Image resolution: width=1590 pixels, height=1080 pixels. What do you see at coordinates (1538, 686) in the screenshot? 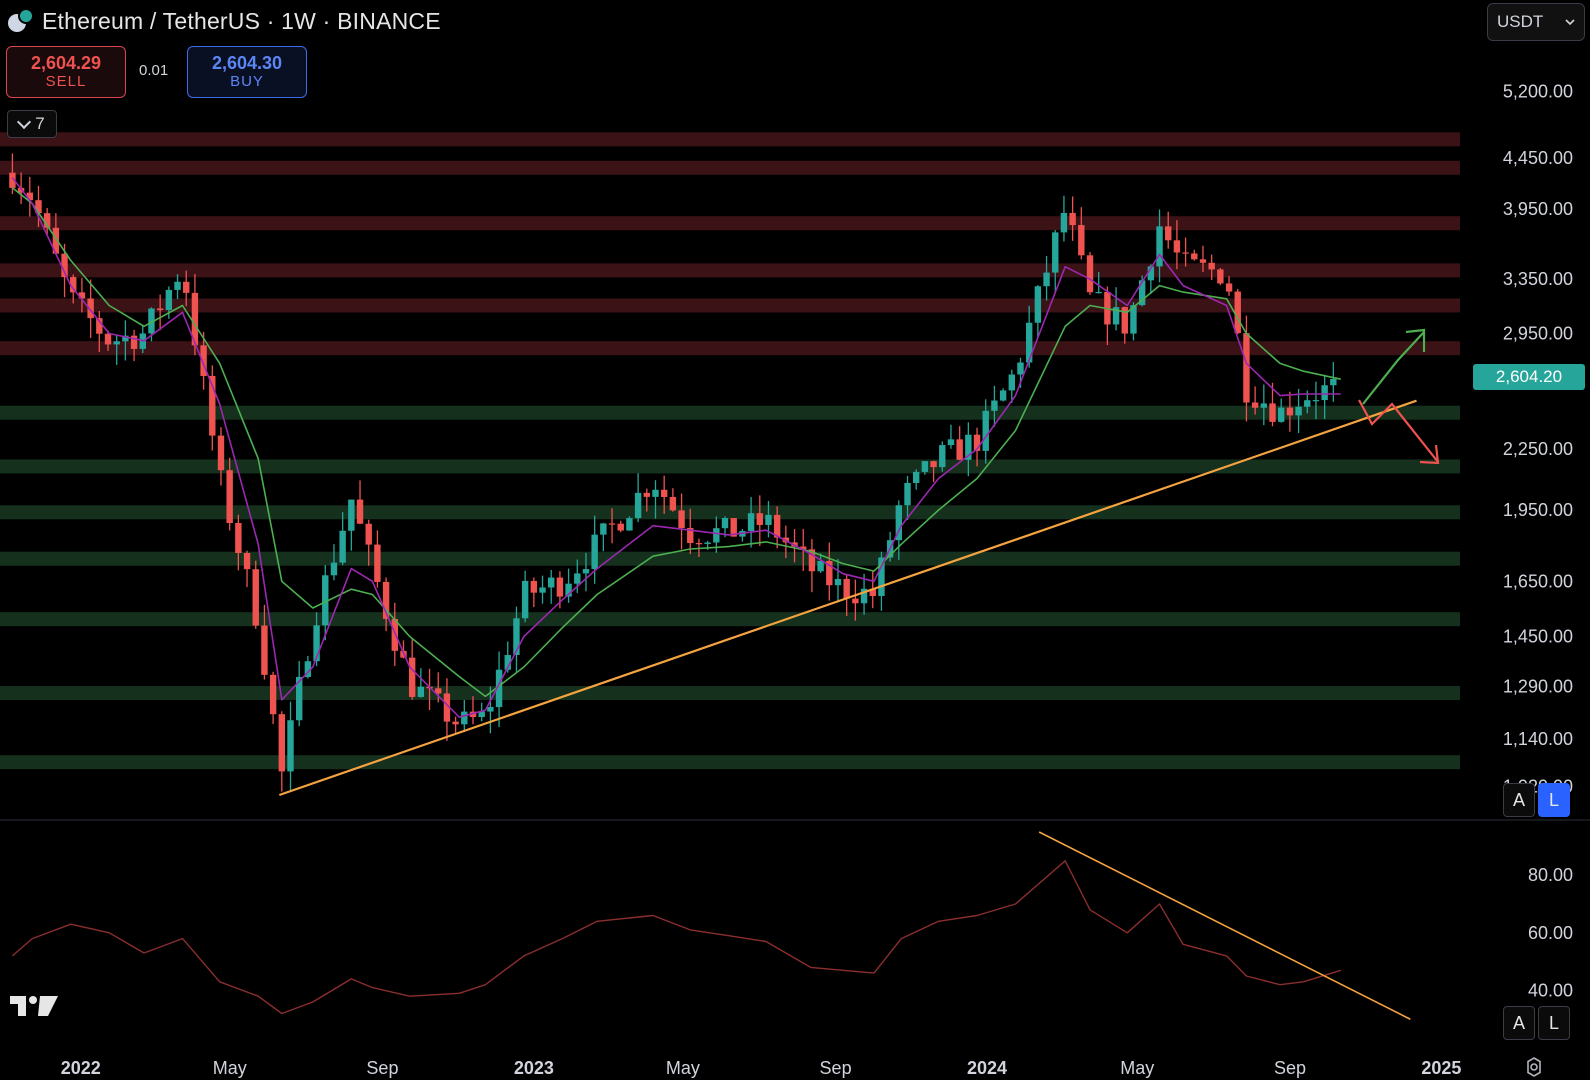
I see `price-tick-label: 1,290.00` at bounding box center [1538, 686].